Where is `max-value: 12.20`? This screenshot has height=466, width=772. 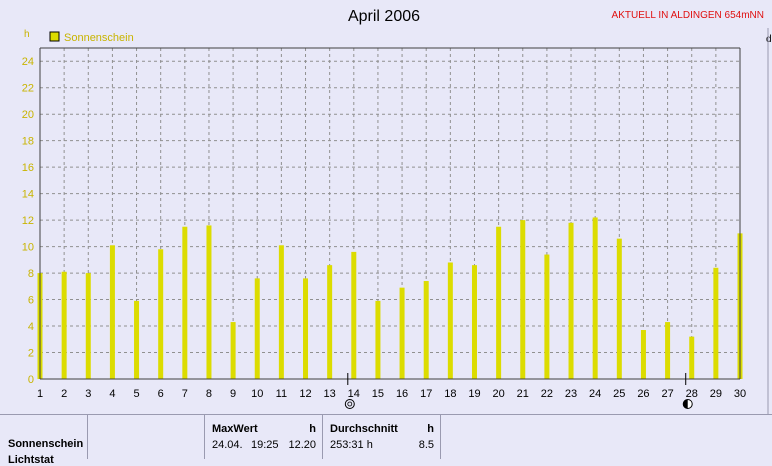 max-value: 12.20 is located at coordinates (302, 445).